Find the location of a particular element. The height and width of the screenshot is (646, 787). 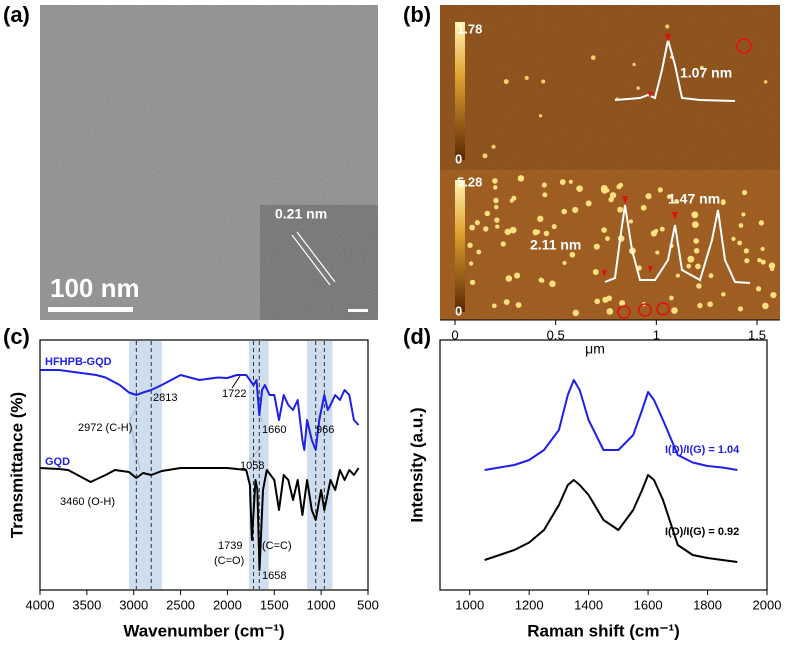

annotation: 1660 is located at coordinates (274, 430).